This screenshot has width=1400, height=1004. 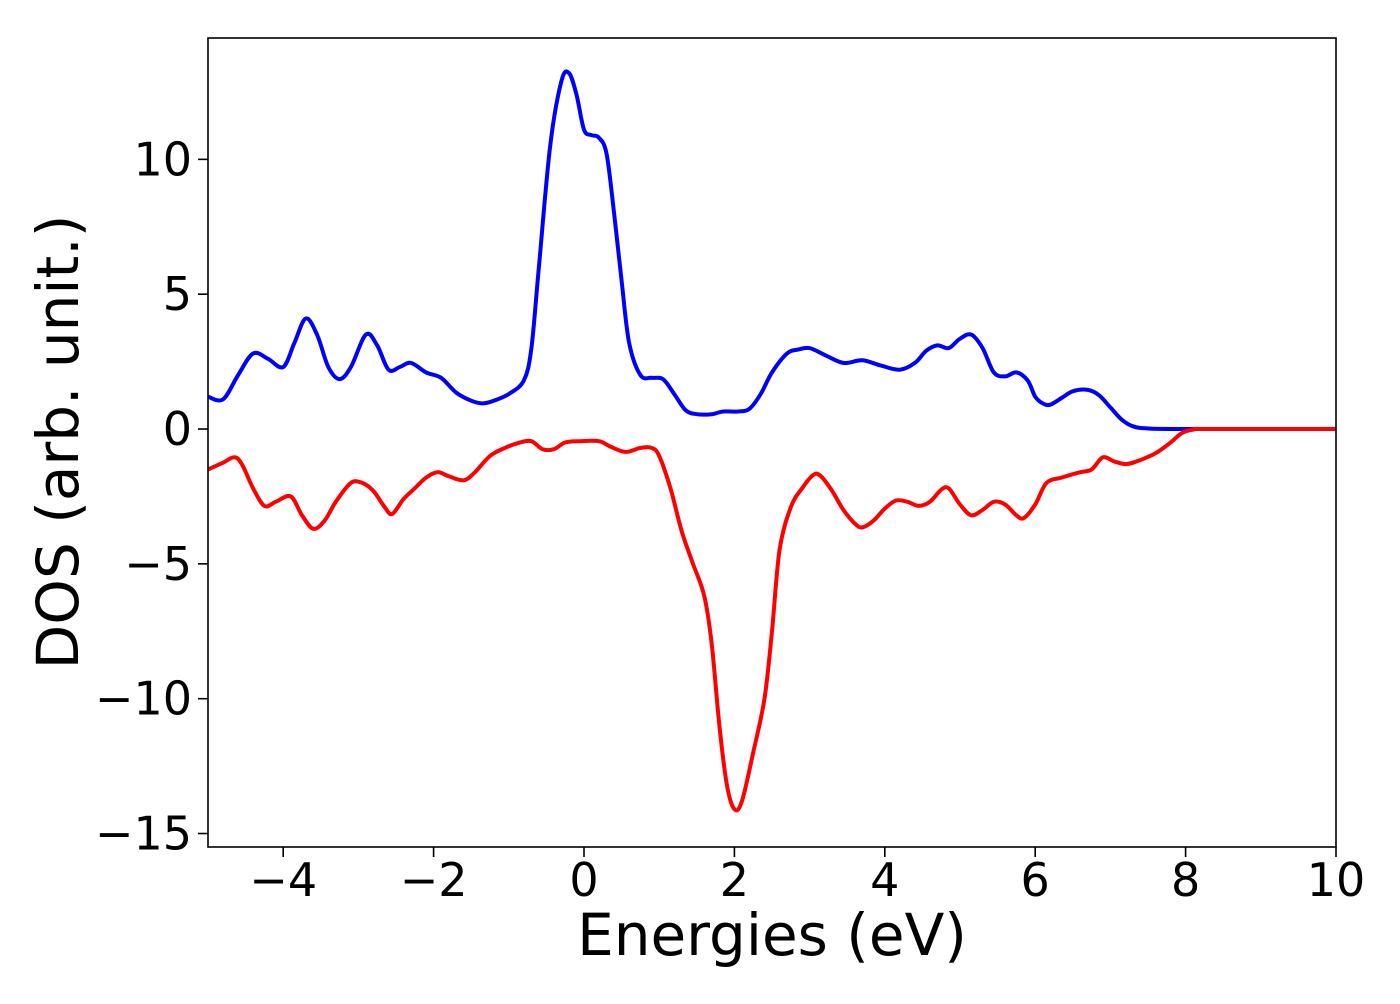 What do you see at coordinates (58, 442) in the screenshot?
I see `y-axis-label: DOS (arb. unit.)` at bounding box center [58, 442].